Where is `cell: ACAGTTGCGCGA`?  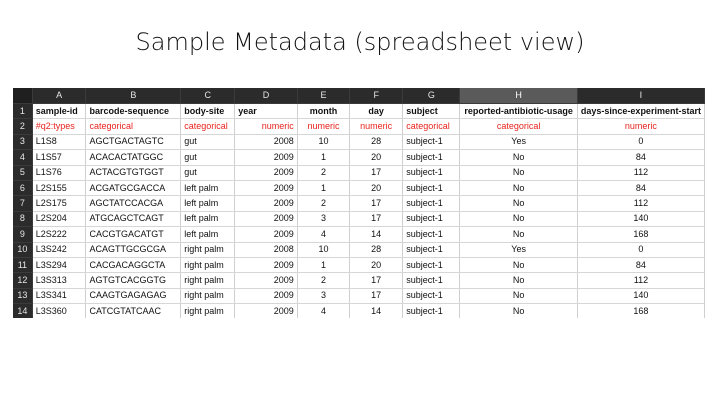 cell: ACAGTTGCGCGA is located at coordinates (133, 250).